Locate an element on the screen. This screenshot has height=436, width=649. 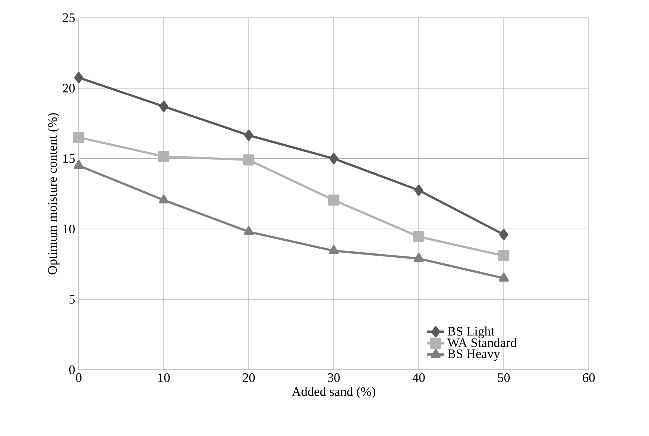
legend-label: BS Light is located at coordinates (471, 332).